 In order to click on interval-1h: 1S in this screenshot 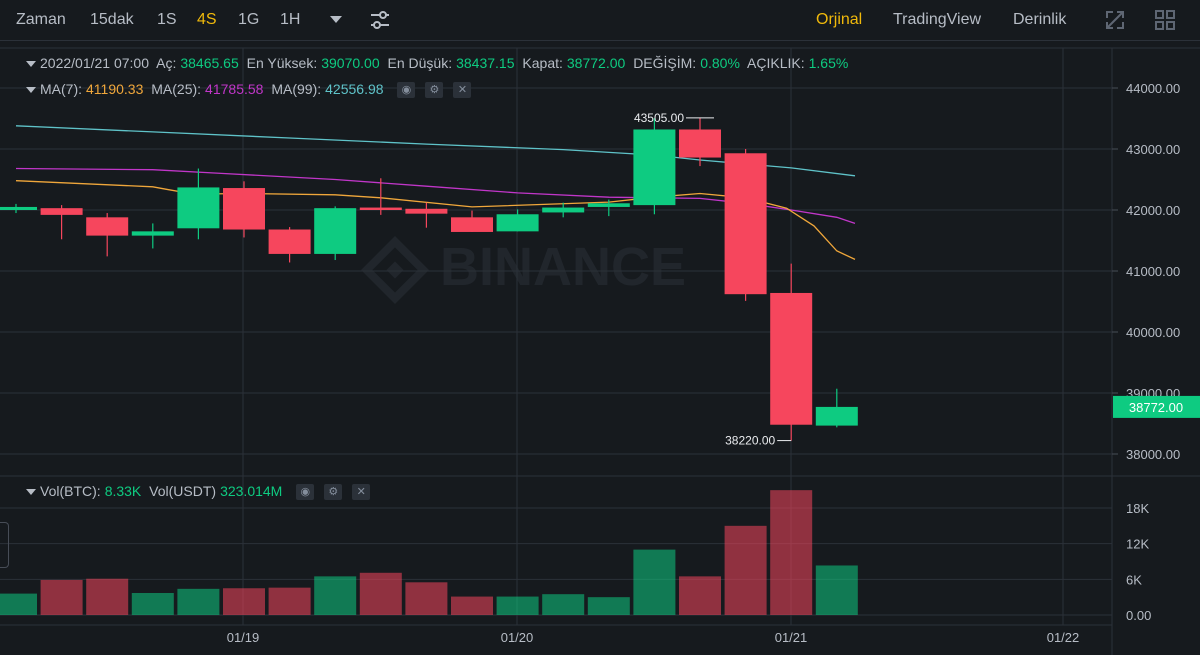, I will do `click(167, 19)`.